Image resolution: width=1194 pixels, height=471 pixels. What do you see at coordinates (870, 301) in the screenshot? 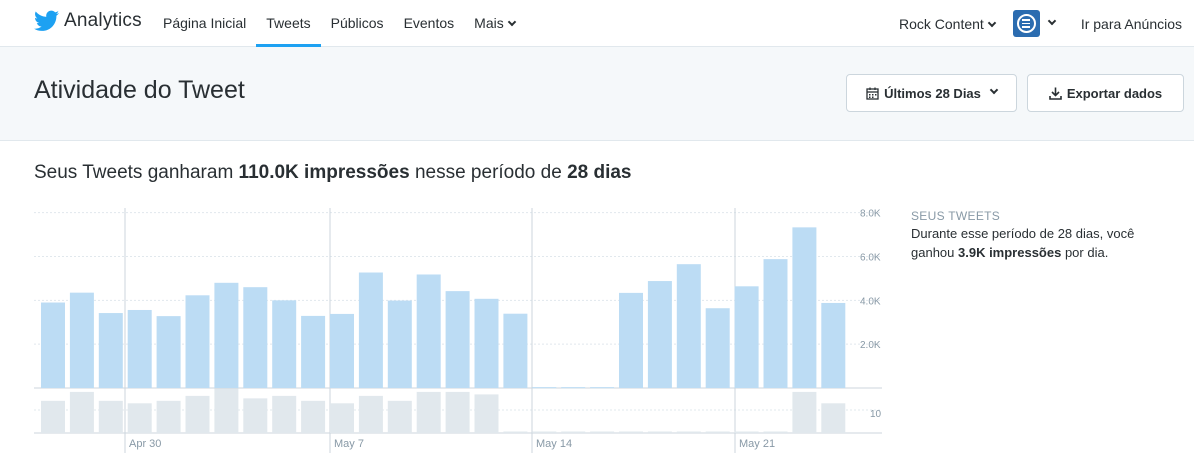
I see `y-tick-label: 4.0K` at bounding box center [870, 301].